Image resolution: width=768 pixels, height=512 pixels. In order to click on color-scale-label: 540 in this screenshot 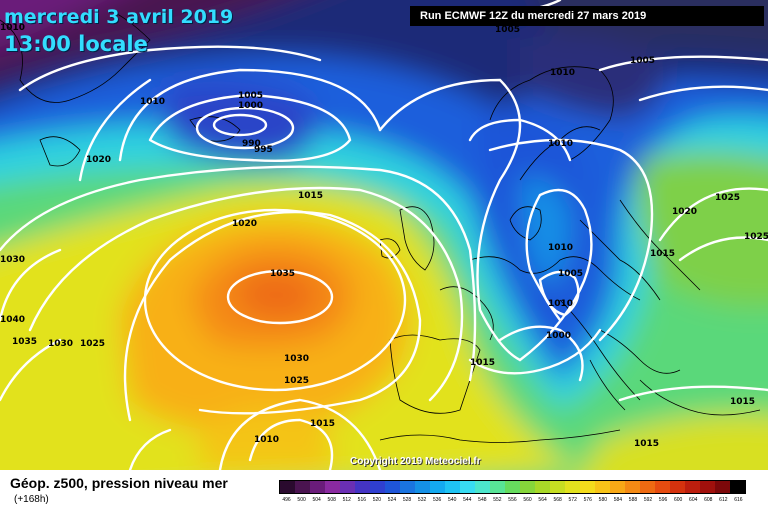, I will do `click(452, 500)`.